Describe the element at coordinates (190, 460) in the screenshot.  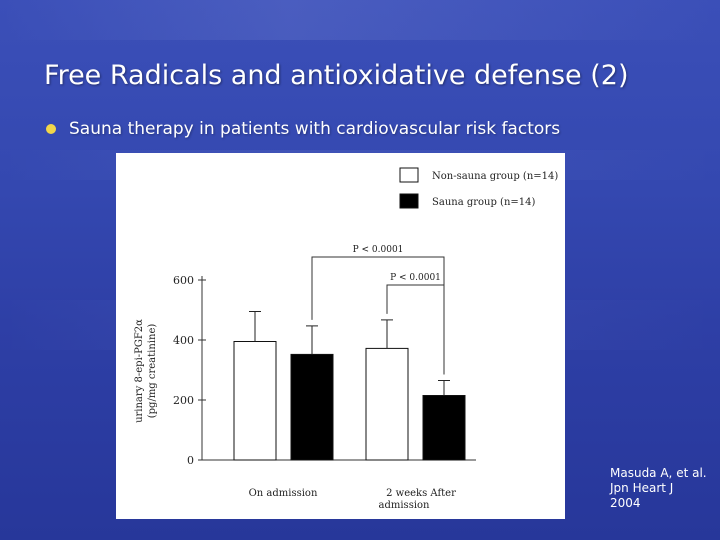
I see `y-tick-label: 0` at that location.